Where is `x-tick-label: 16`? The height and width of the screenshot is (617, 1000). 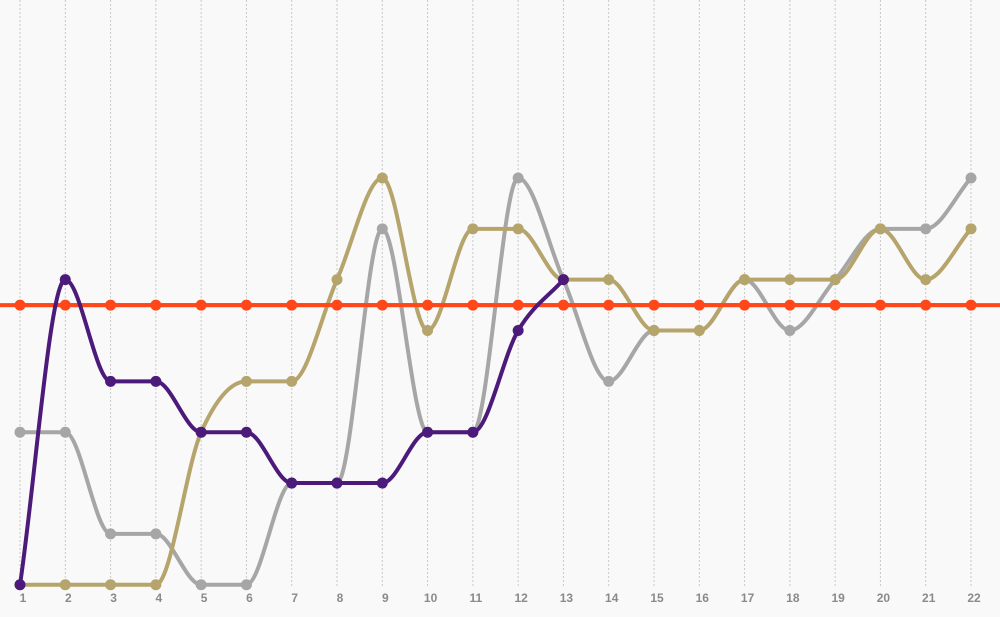 x-tick-label: 16 is located at coordinates (703, 598).